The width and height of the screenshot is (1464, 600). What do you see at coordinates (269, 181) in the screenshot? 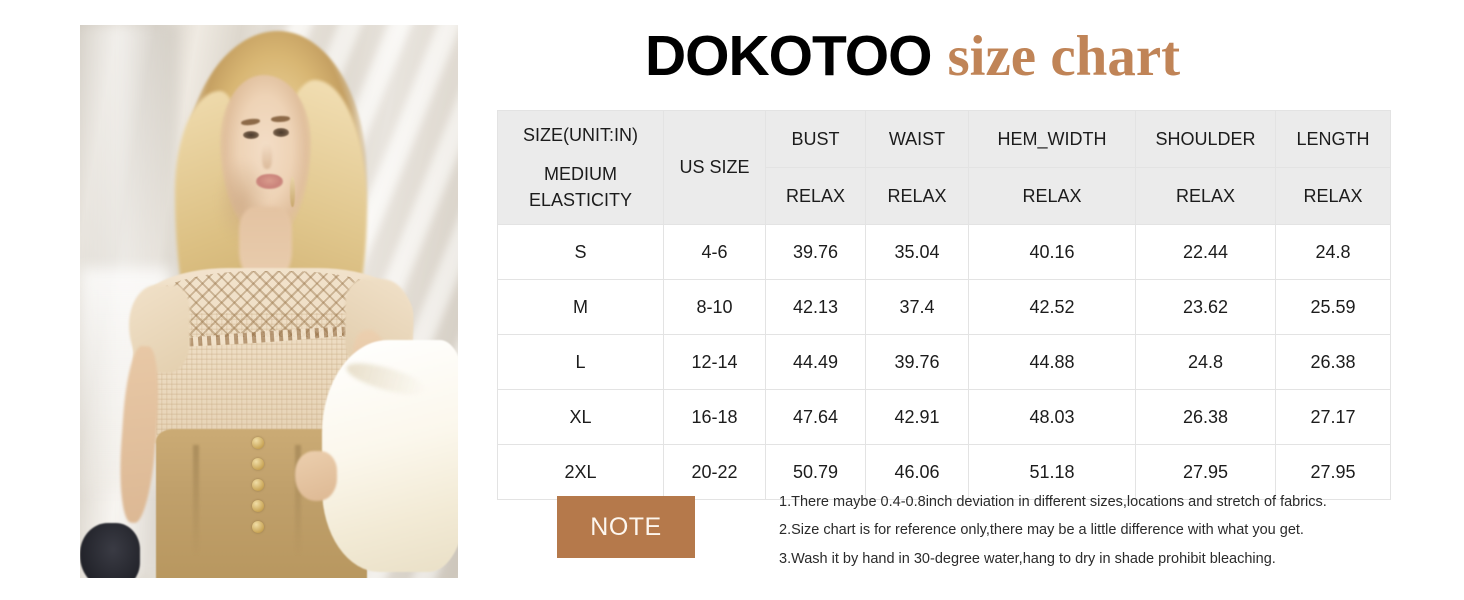
I see `model-lips` at bounding box center [269, 181].